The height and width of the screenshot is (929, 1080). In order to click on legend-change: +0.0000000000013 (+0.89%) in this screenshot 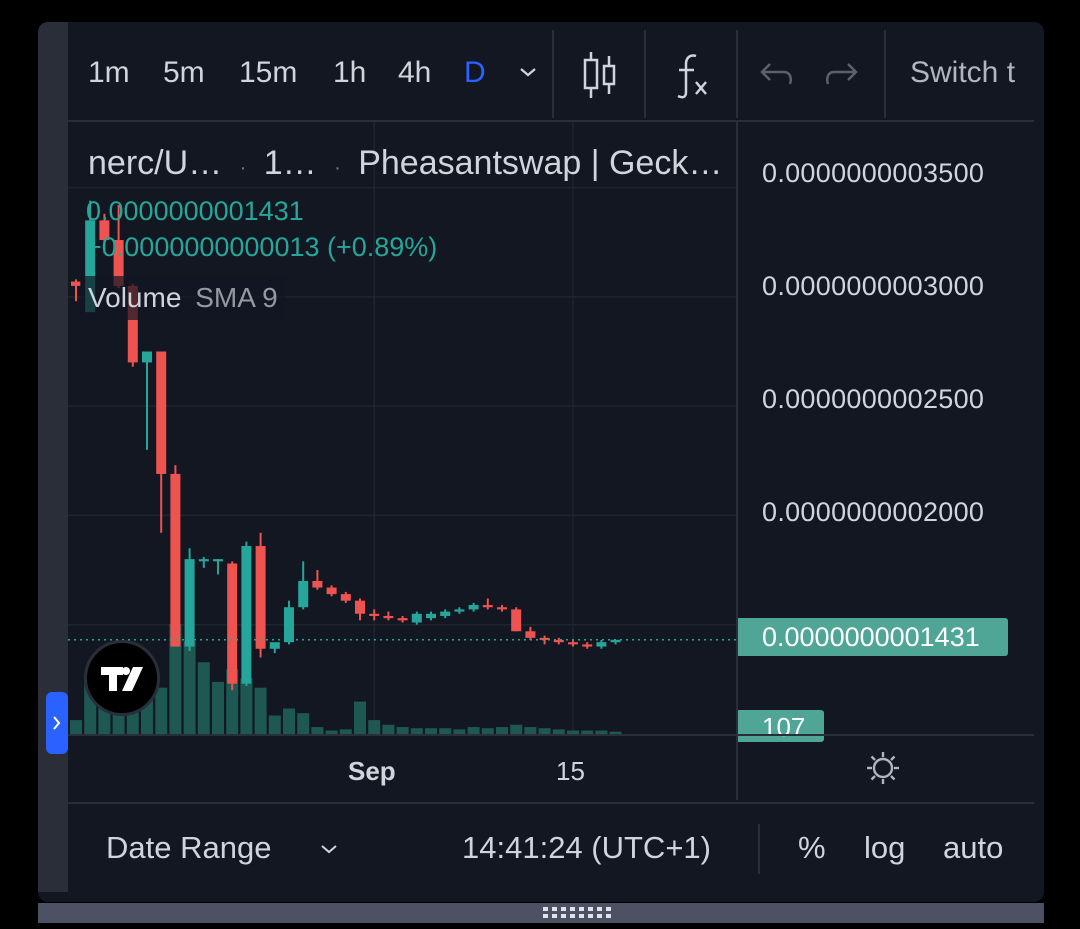, I will do `click(262, 247)`.